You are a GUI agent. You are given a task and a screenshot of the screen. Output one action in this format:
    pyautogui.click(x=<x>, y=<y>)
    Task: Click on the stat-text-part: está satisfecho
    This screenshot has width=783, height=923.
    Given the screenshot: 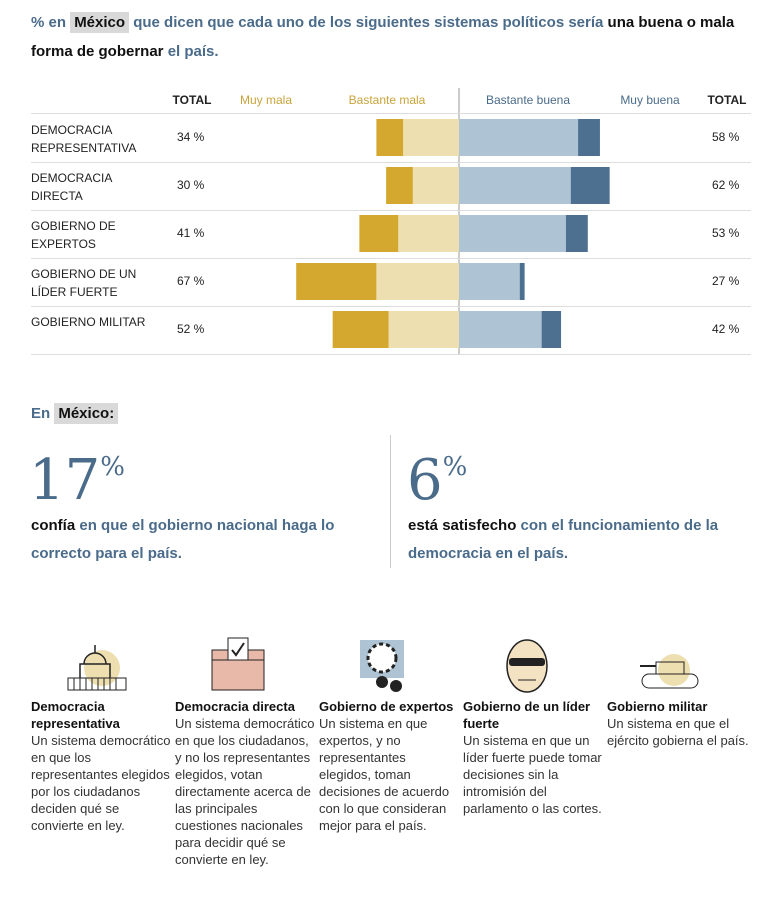 What is the action you would take?
    pyautogui.click(x=462, y=525)
    